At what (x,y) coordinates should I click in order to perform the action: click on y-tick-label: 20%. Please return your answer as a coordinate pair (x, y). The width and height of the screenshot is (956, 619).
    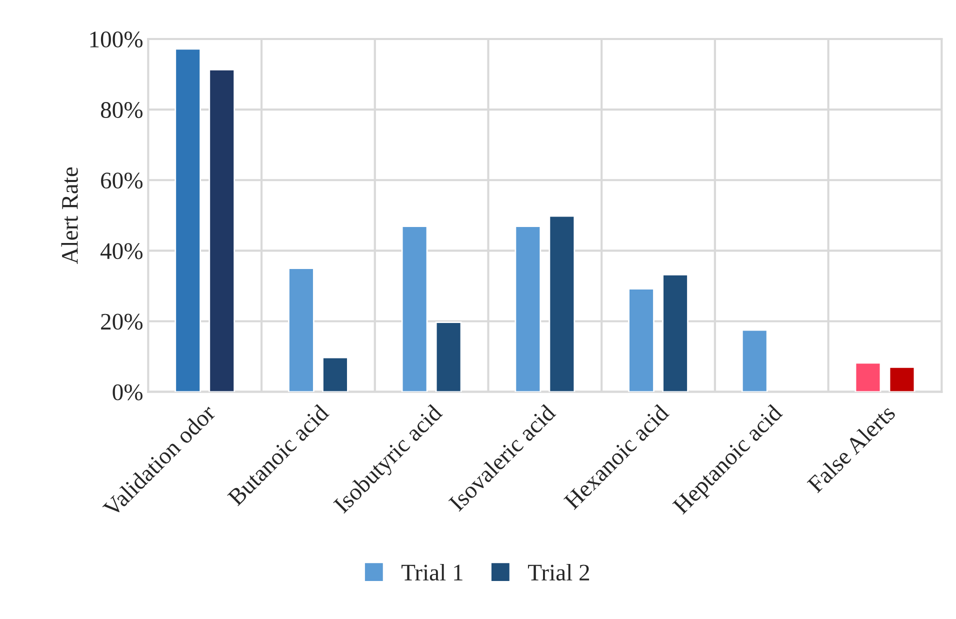
    Looking at the image, I should click on (122, 322).